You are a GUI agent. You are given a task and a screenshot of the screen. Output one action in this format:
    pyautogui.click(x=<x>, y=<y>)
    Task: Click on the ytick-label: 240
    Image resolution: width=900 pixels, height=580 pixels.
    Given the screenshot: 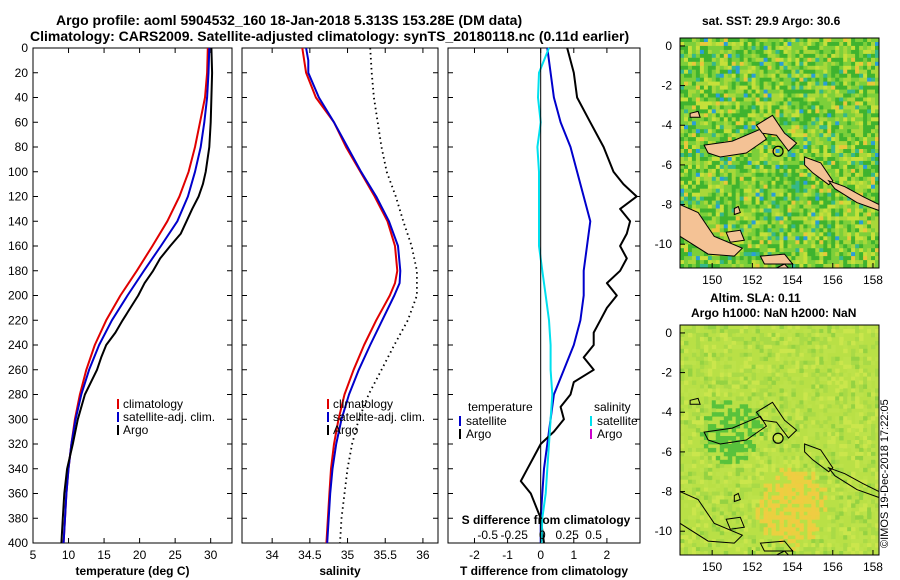 What is the action you would take?
    pyautogui.click(x=18, y=345)
    